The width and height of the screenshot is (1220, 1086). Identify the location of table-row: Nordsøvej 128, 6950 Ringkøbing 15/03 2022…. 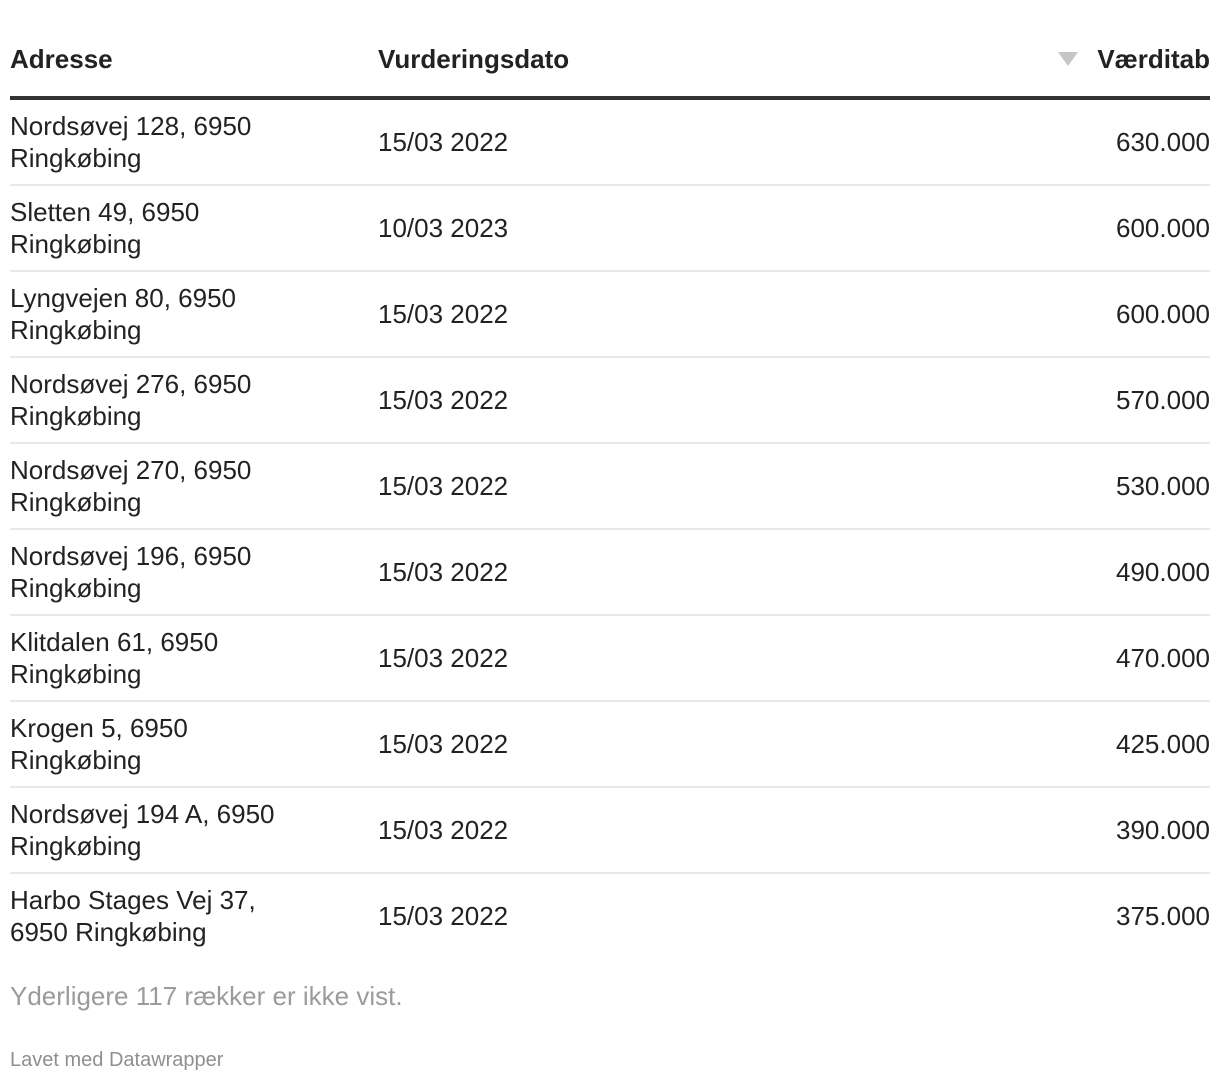
(610, 142).